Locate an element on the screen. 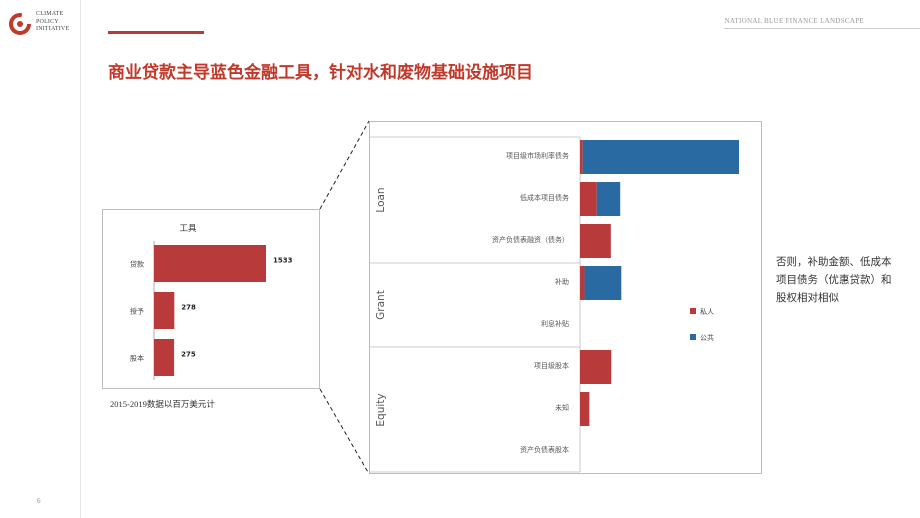  logo-line-3: INITIATIVE is located at coordinates (53, 29).